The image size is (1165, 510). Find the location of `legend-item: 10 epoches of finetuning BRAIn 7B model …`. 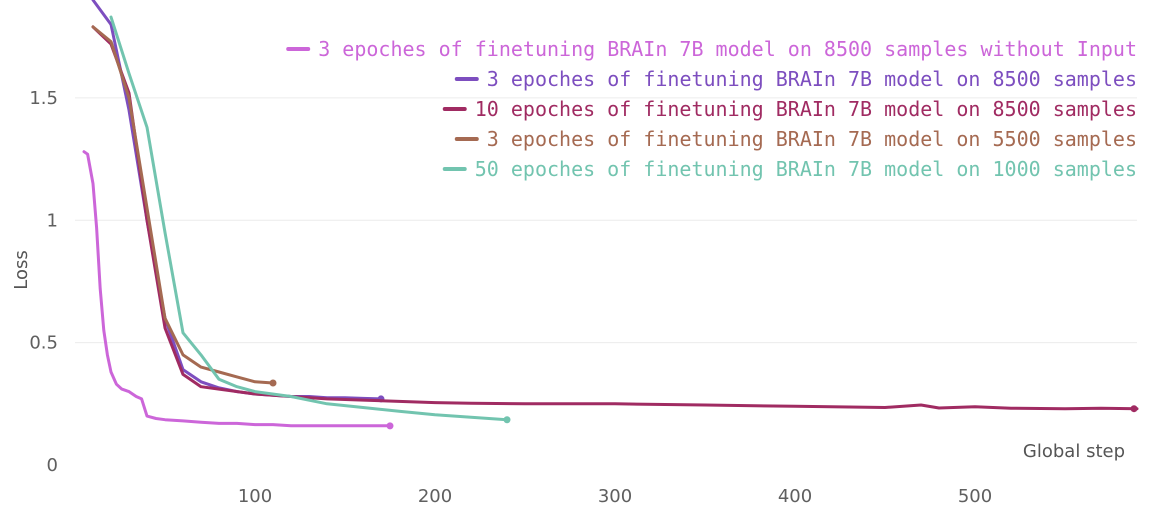

legend-item: 10 epoches of finetuning BRAIn 7B model … is located at coordinates (789, 109).